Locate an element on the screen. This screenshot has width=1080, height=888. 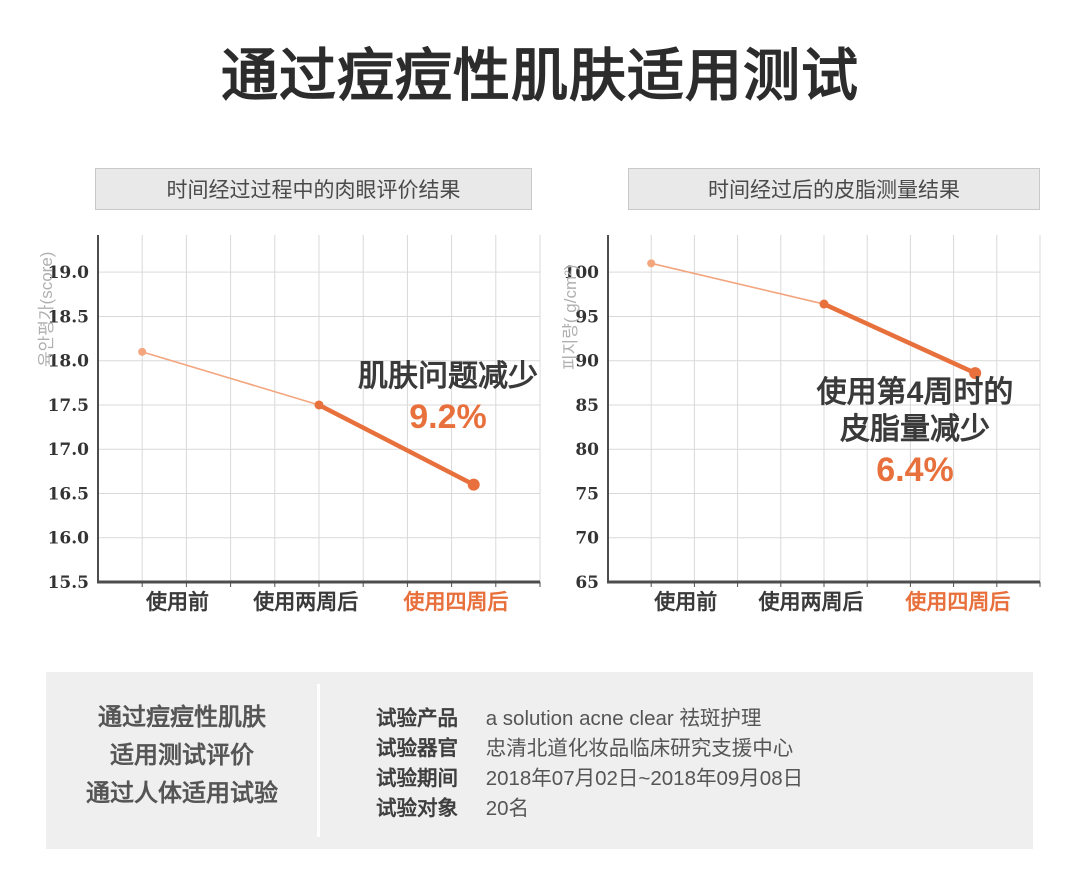
y-tick-label: 85 is located at coordinates (587, 406).